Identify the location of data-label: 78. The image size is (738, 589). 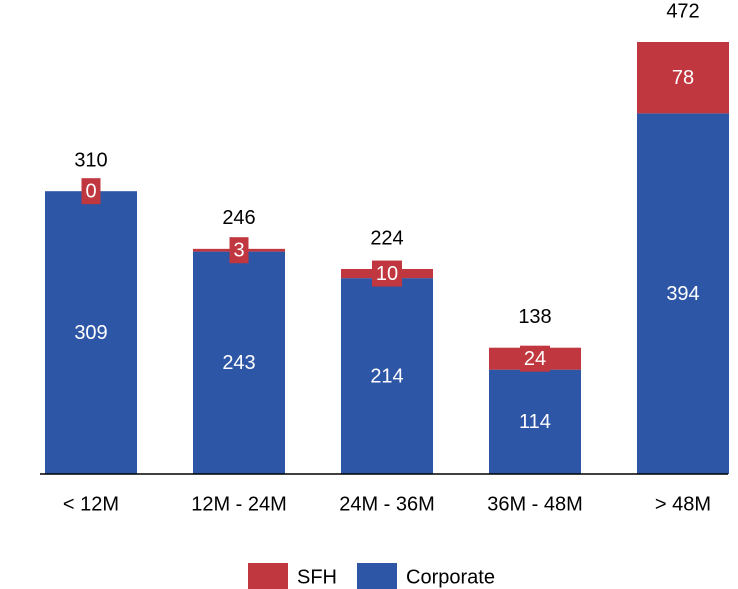
(683, 78).